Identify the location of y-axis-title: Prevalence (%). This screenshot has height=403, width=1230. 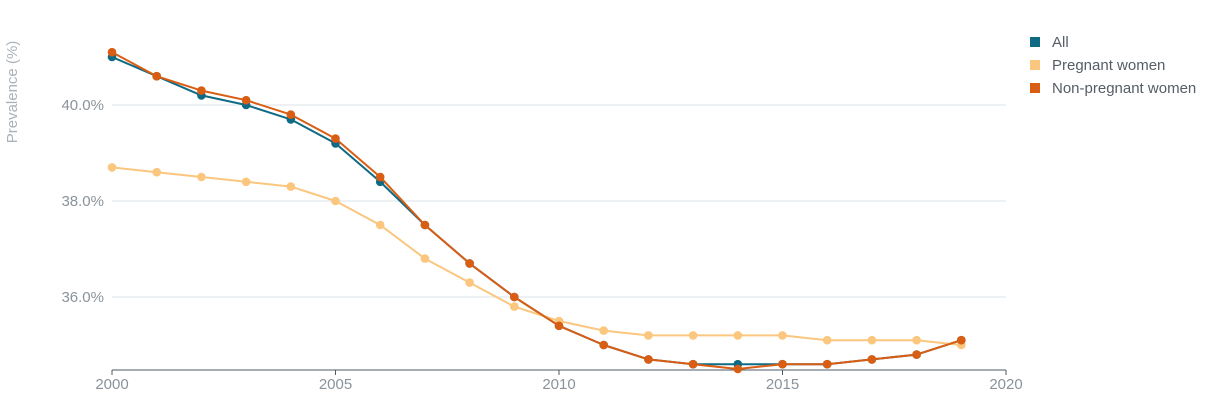
(12, 92).